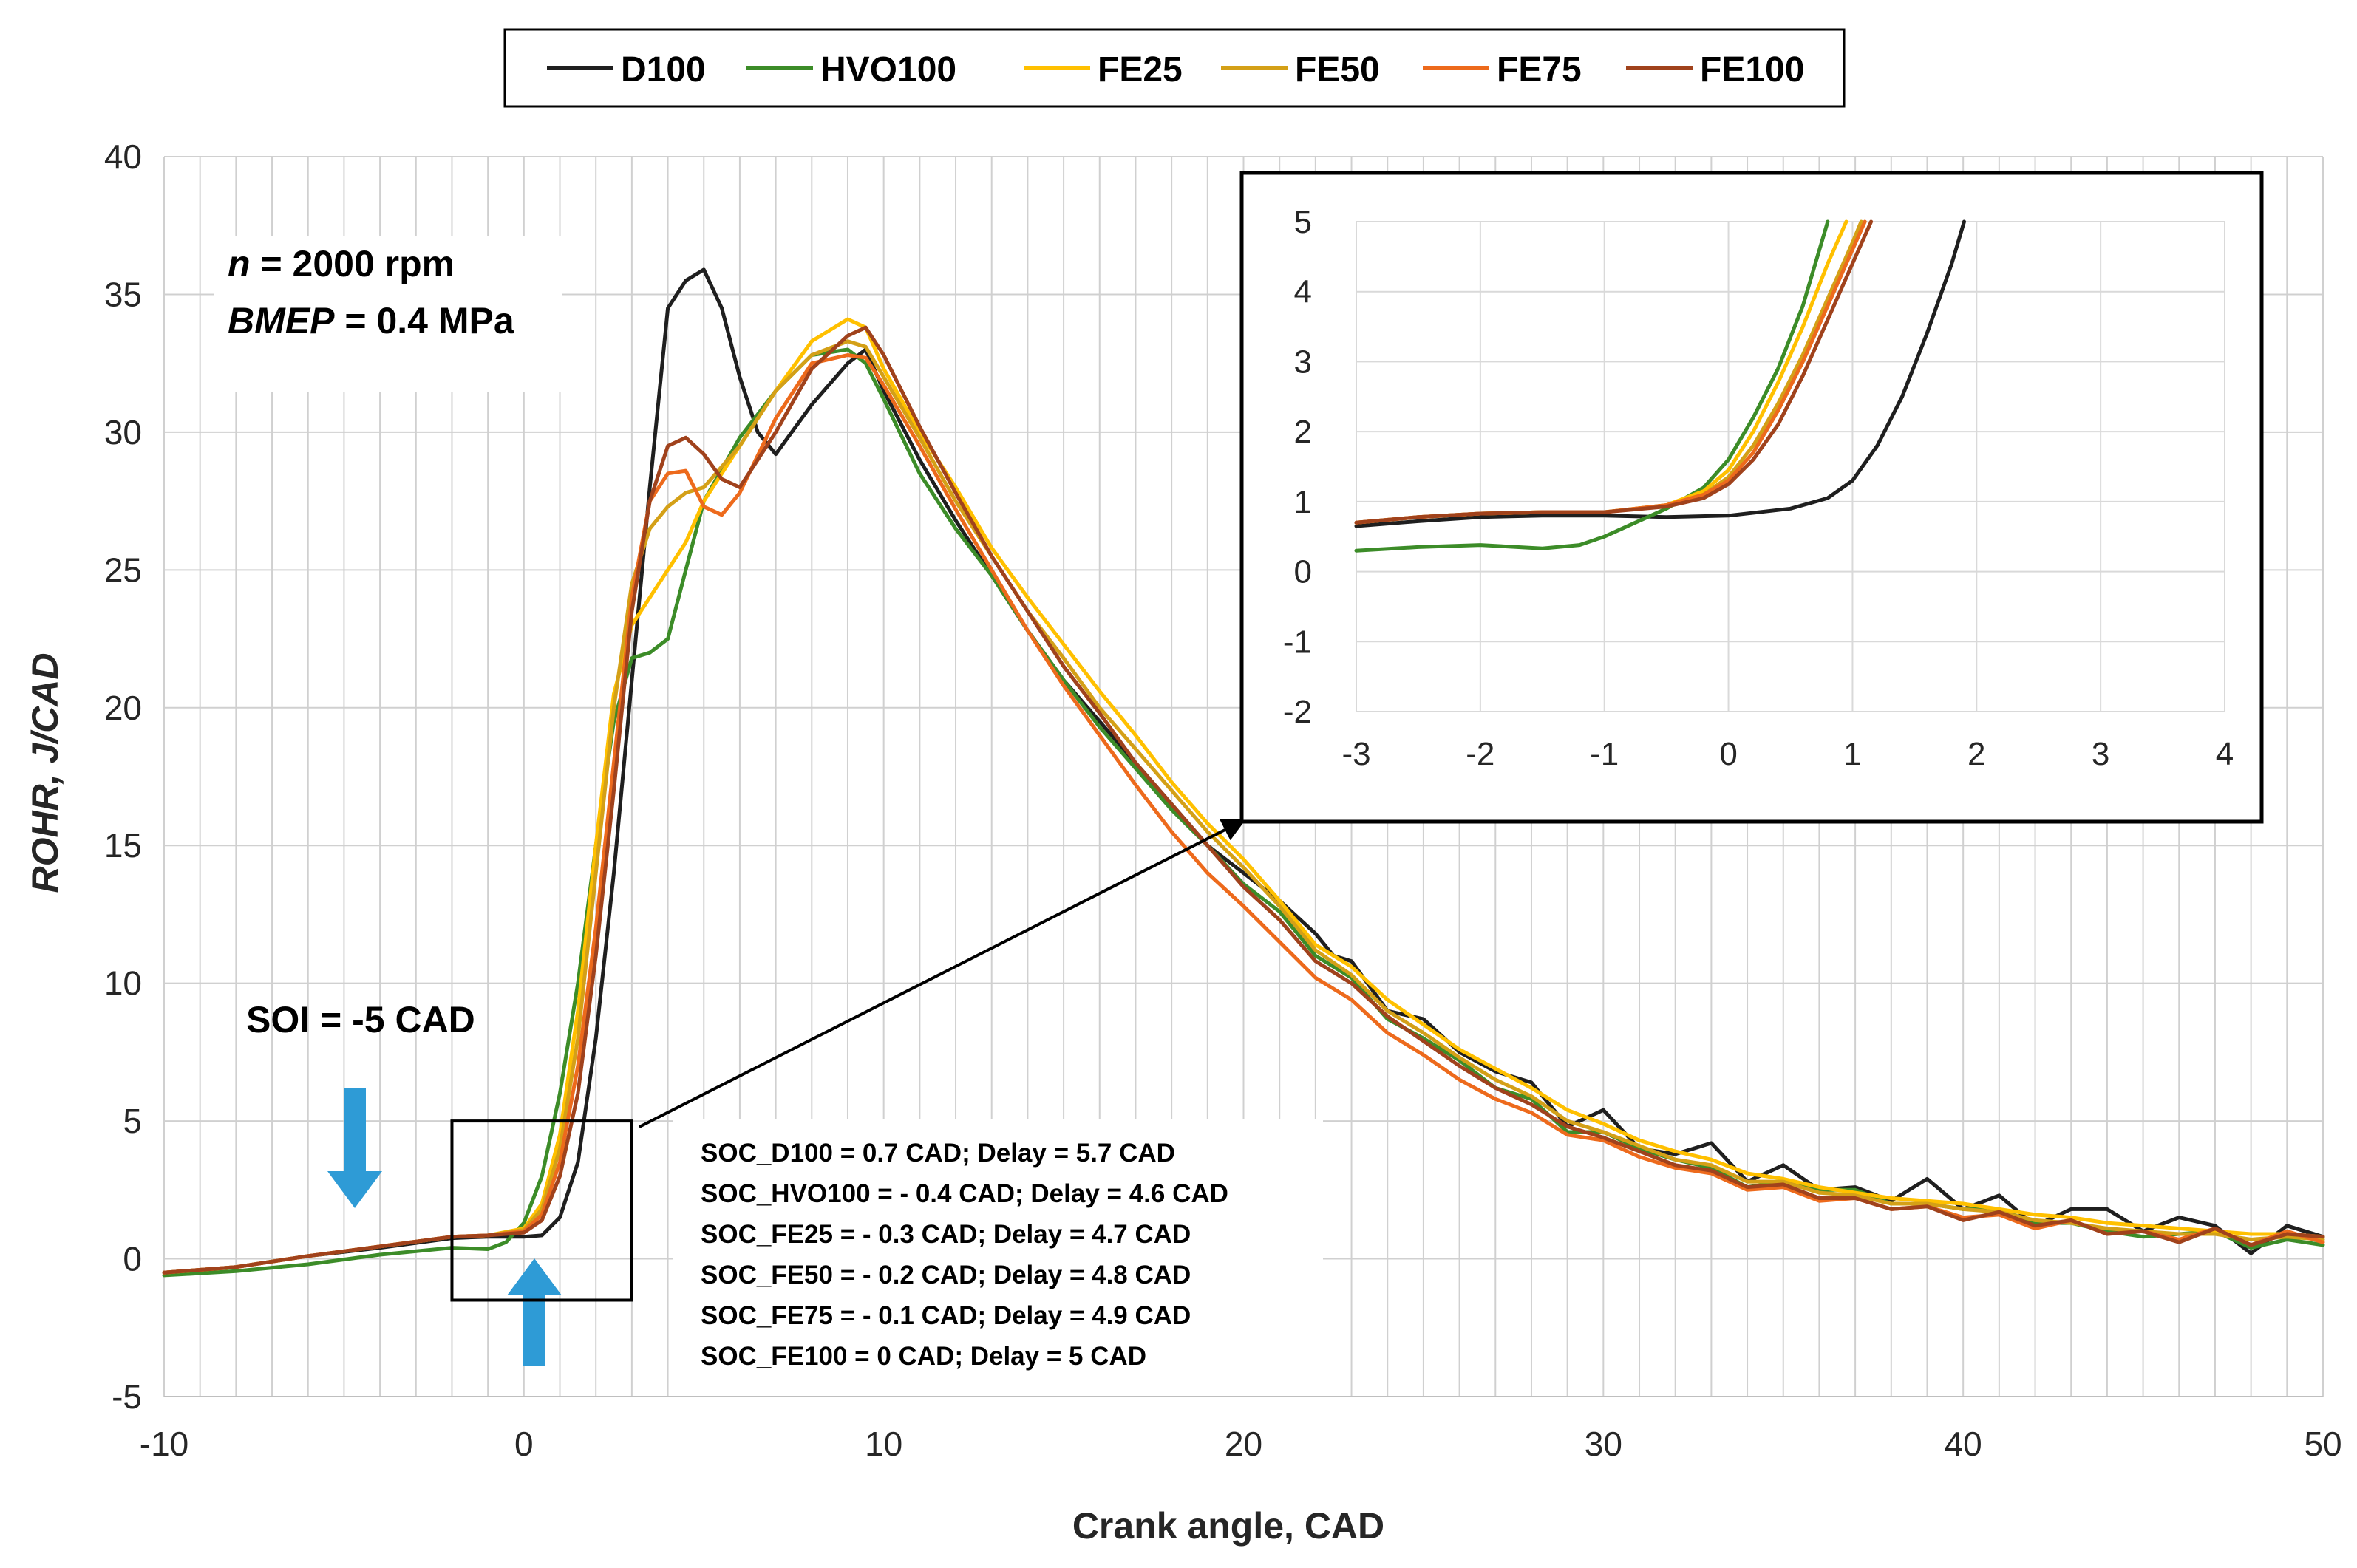 The width and height of the screenshot is (2357, 1568). What do you see at coordinates (239, 263) in the screenshot?
I see `conditions-var-1: n` at bounding box center [239, 263].